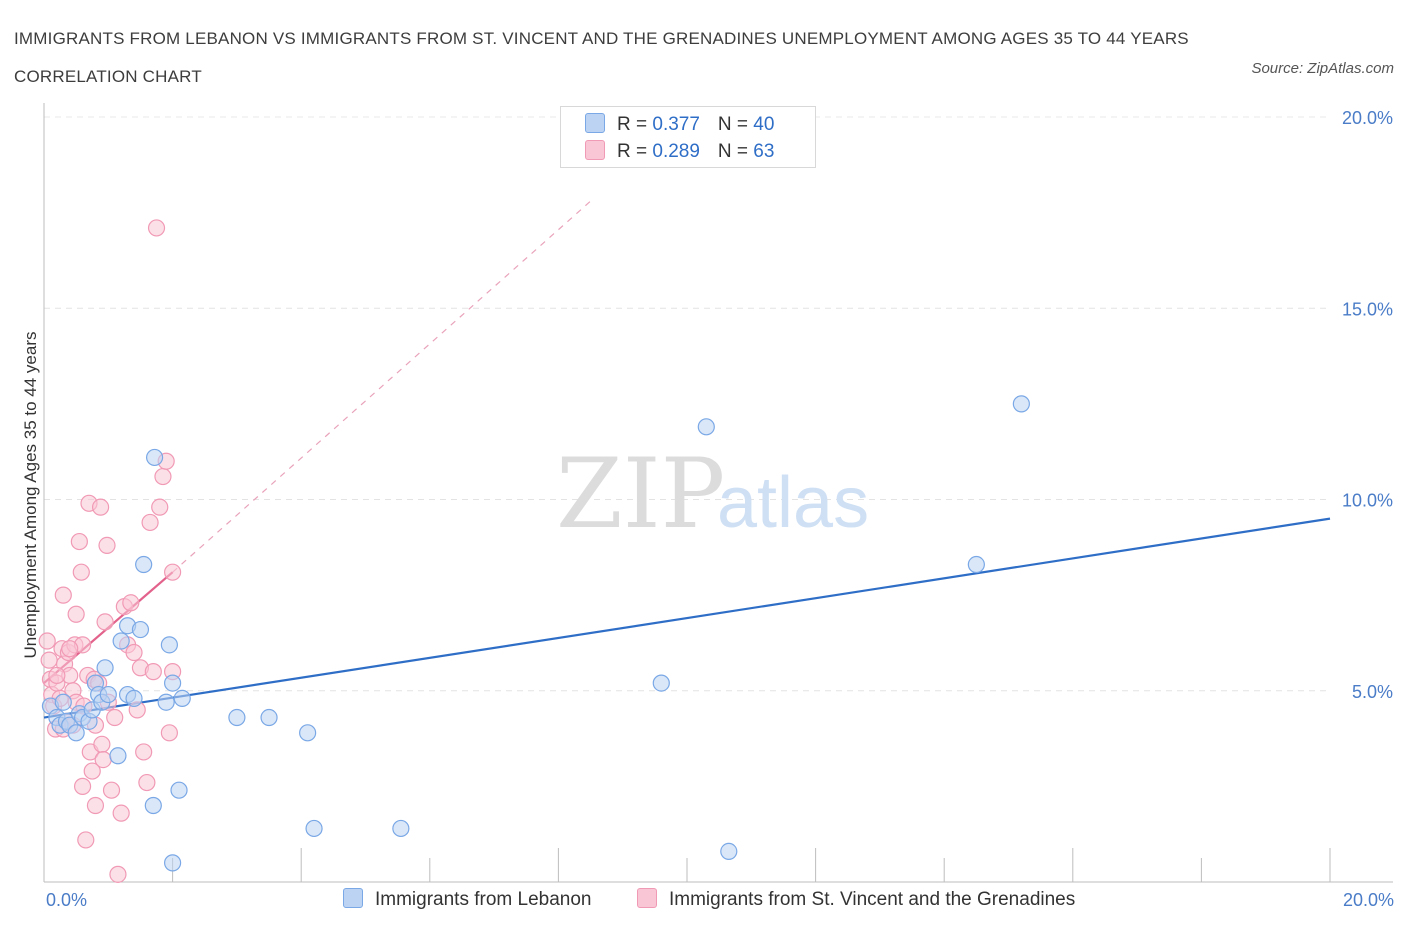 The height and width of the screenshot is (930, 1406). I want to click on watermark-atlas: atlas, so click(793, 503).